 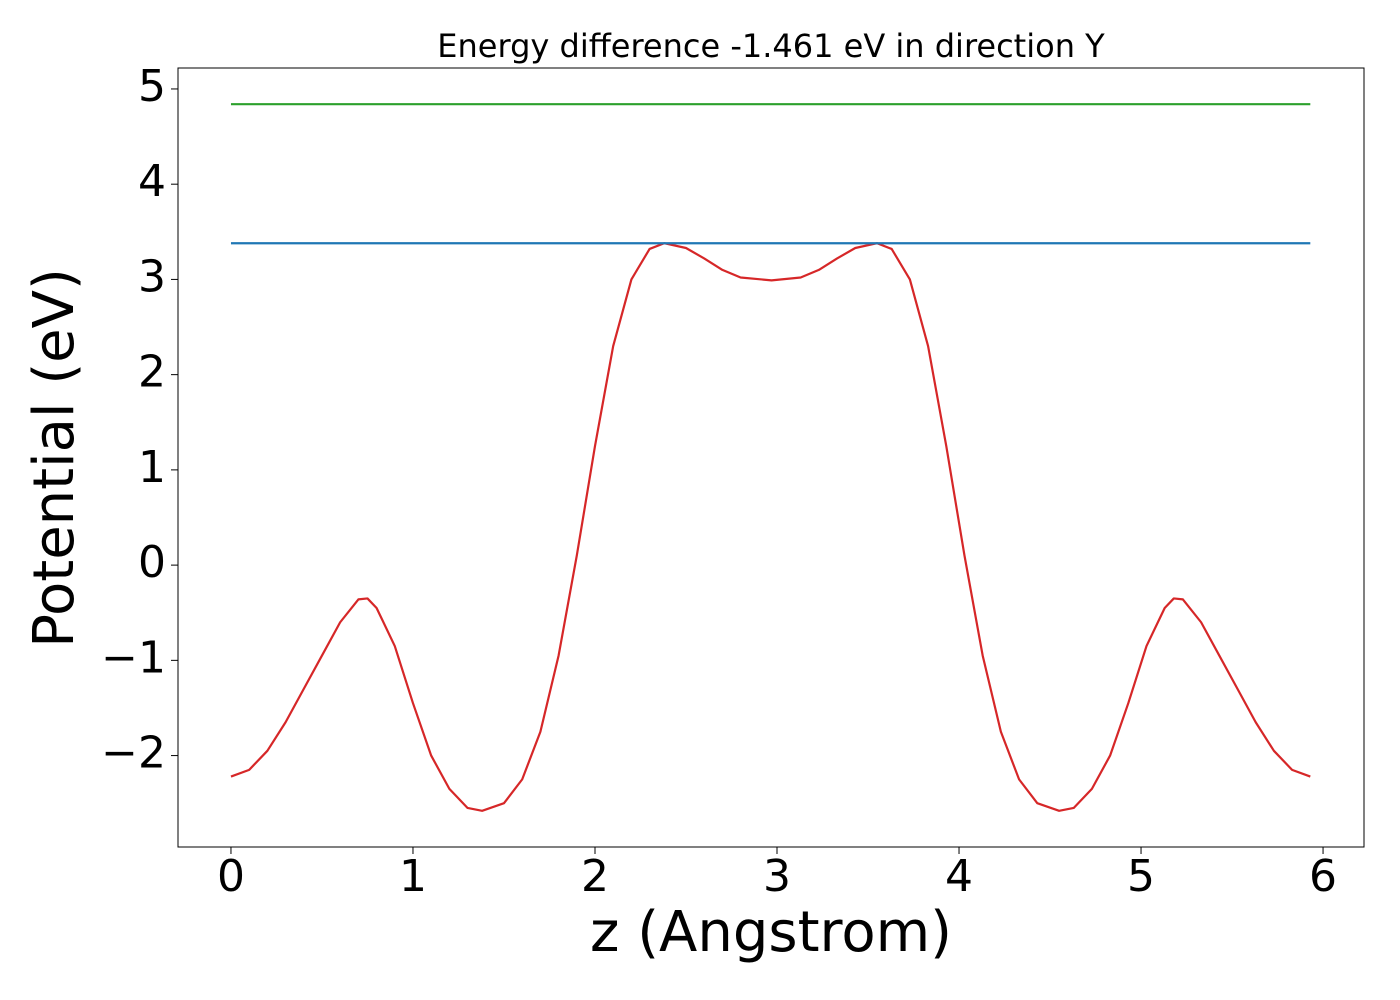 What do you see at coordinates (152, 181) in the screenshot?
I see `y-tick-label: 4` at bounding box center [152, 181].